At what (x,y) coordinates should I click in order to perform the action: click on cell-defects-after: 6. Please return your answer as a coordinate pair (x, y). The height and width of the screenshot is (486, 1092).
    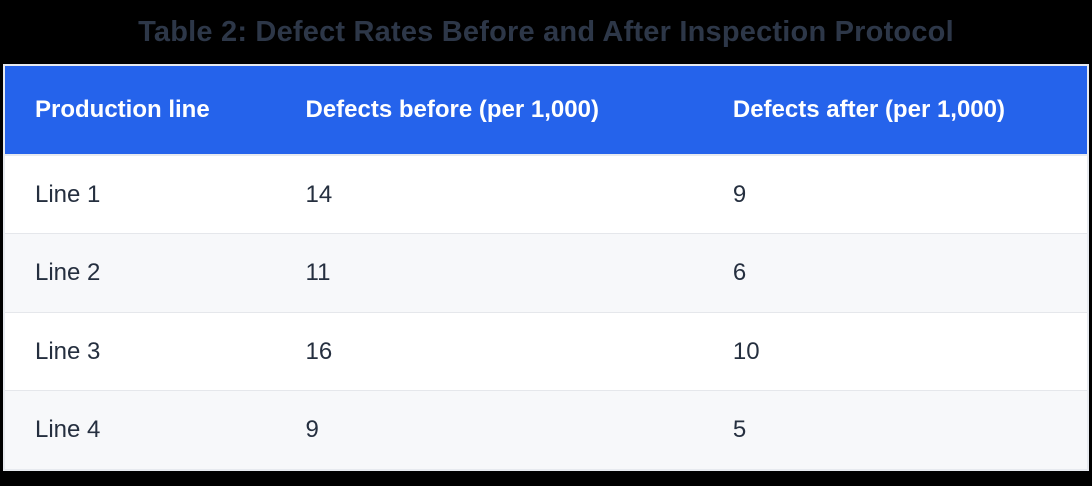
    Looking at the image, I should click on (894, 273).